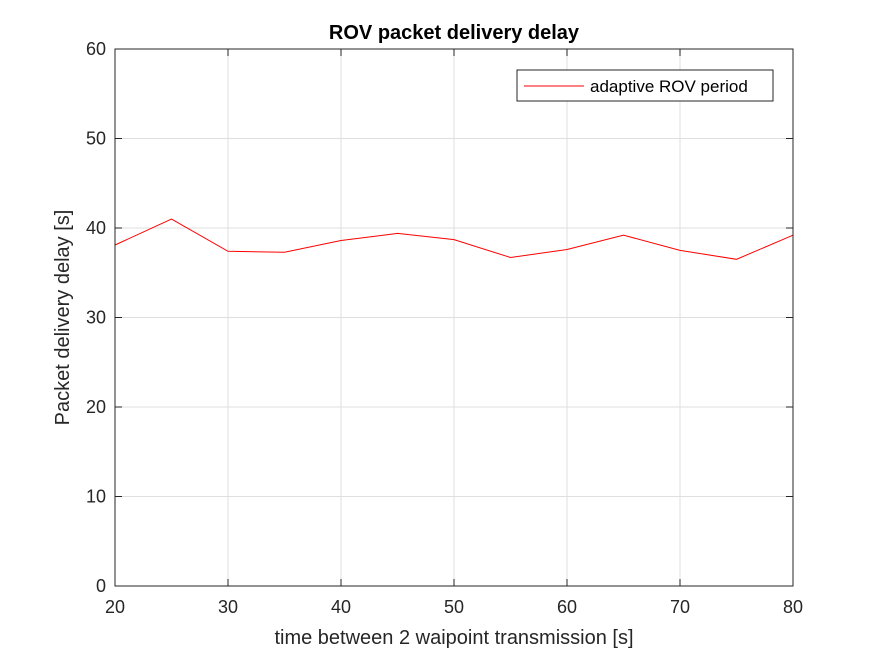  I want to click on series-line, so click(454, 239).